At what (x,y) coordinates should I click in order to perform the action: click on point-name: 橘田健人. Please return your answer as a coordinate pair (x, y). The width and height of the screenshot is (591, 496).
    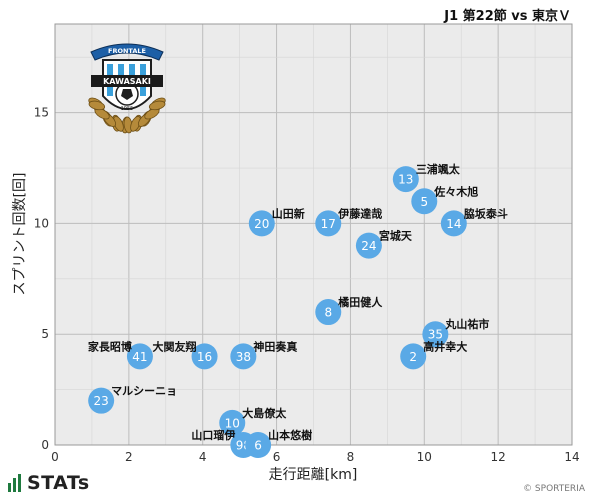
    Looking at the image, I should click on (360, 302).